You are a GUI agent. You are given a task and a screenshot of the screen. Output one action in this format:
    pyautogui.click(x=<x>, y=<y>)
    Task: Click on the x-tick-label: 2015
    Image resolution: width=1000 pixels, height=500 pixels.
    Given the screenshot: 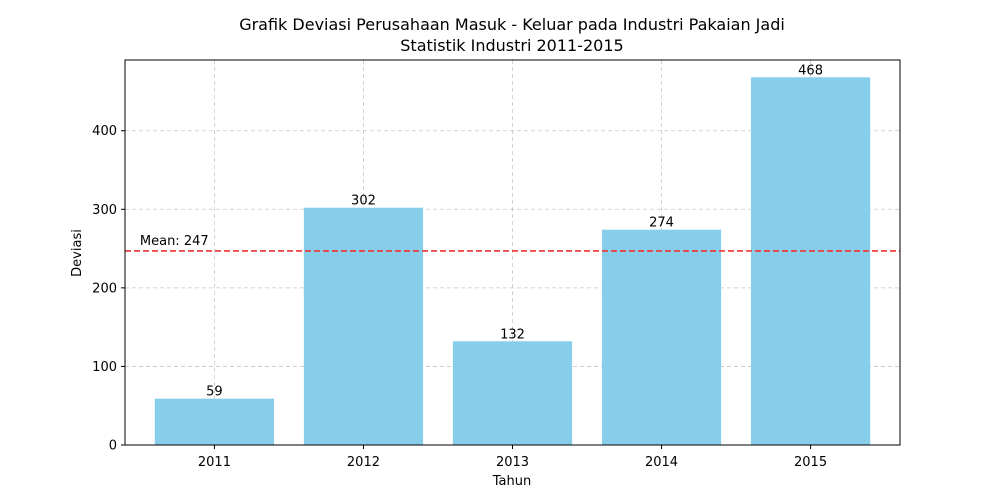 What is the action you would take?
    pyautogui.click(x=810, y=462)
    